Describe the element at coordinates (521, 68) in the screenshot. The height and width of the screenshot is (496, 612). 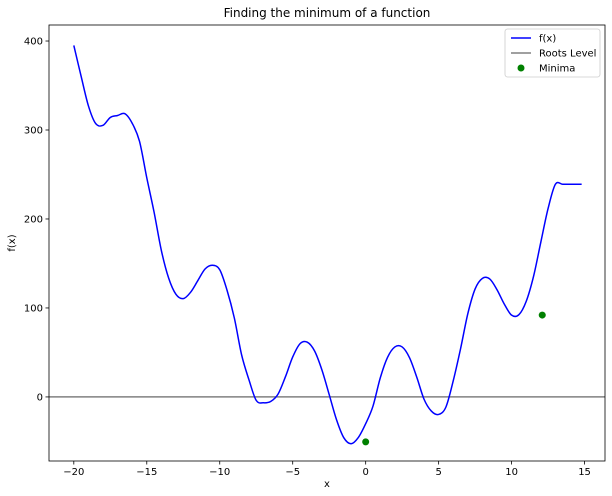
I see `legend-minima-swatch` at that location.